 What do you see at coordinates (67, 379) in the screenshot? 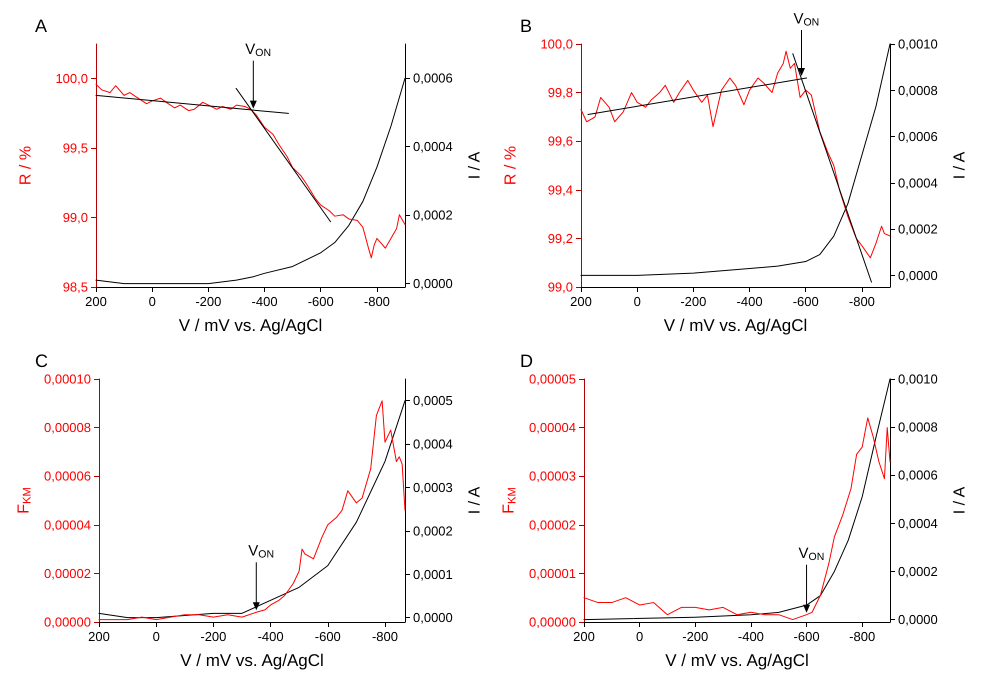
I see `y-tick-label: 0,00010` at bounding box center [67, 379].